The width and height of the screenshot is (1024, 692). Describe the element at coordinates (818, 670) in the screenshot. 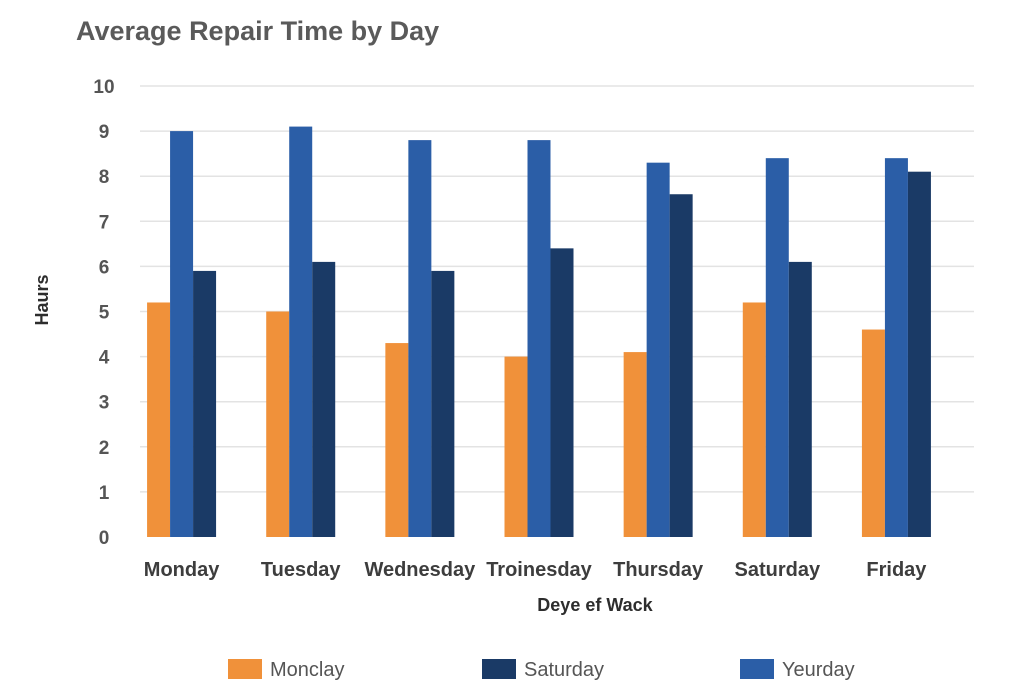

I see `legend-label: Yeurday` at that location.